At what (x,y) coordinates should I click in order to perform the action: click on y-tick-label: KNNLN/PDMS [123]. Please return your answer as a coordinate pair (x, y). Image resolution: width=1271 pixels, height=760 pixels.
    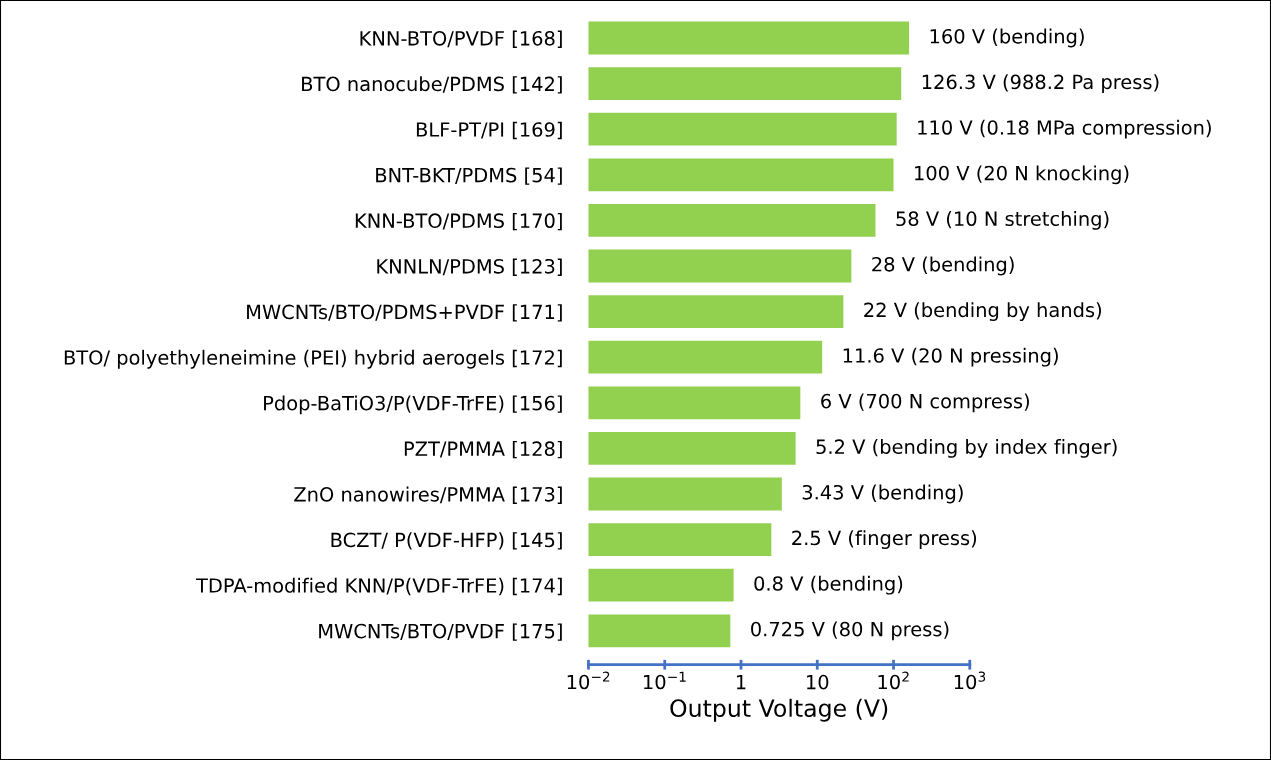
    Looking at the image, I should click on (469, 267).